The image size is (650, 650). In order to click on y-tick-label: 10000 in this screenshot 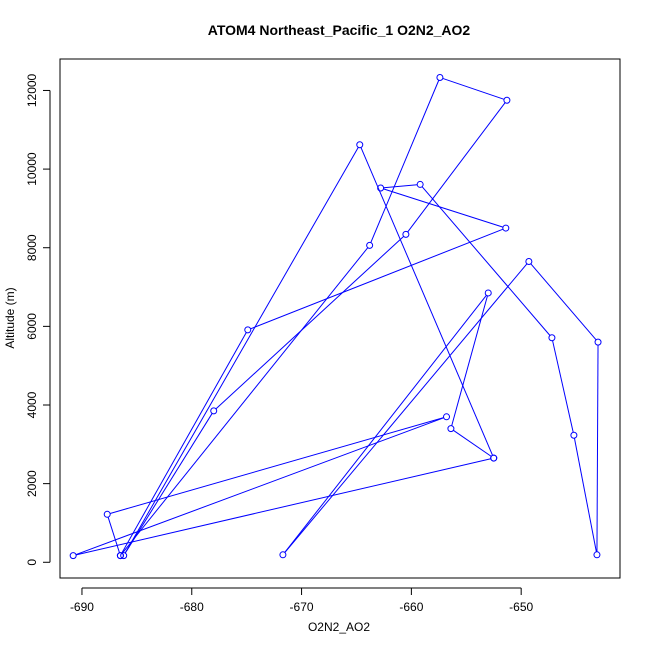, I will do `click(32, 169)`.